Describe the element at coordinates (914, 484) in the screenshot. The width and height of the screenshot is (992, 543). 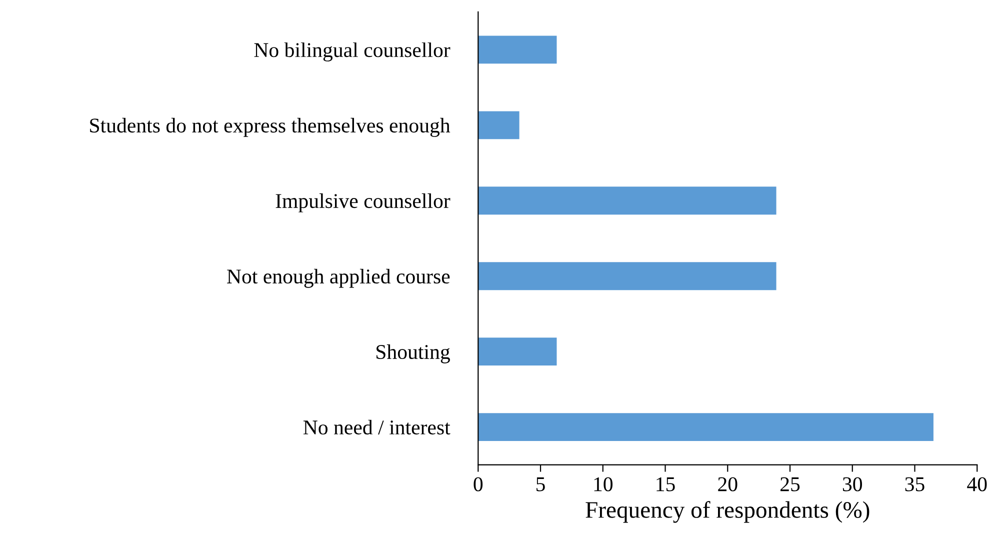
I see `x-tick-label: 35` at that location.